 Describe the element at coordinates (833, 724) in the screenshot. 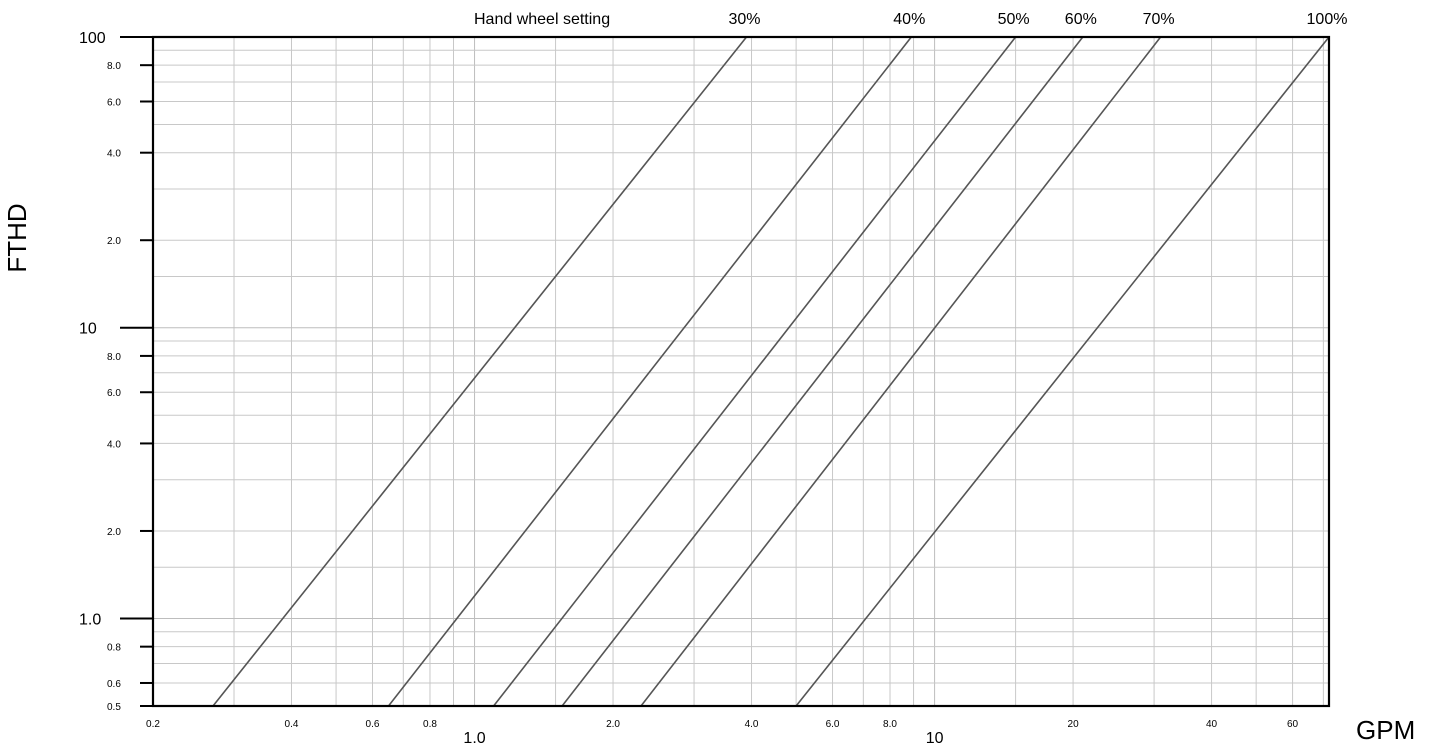

I see `x-tick-label: 6.0` at that location.